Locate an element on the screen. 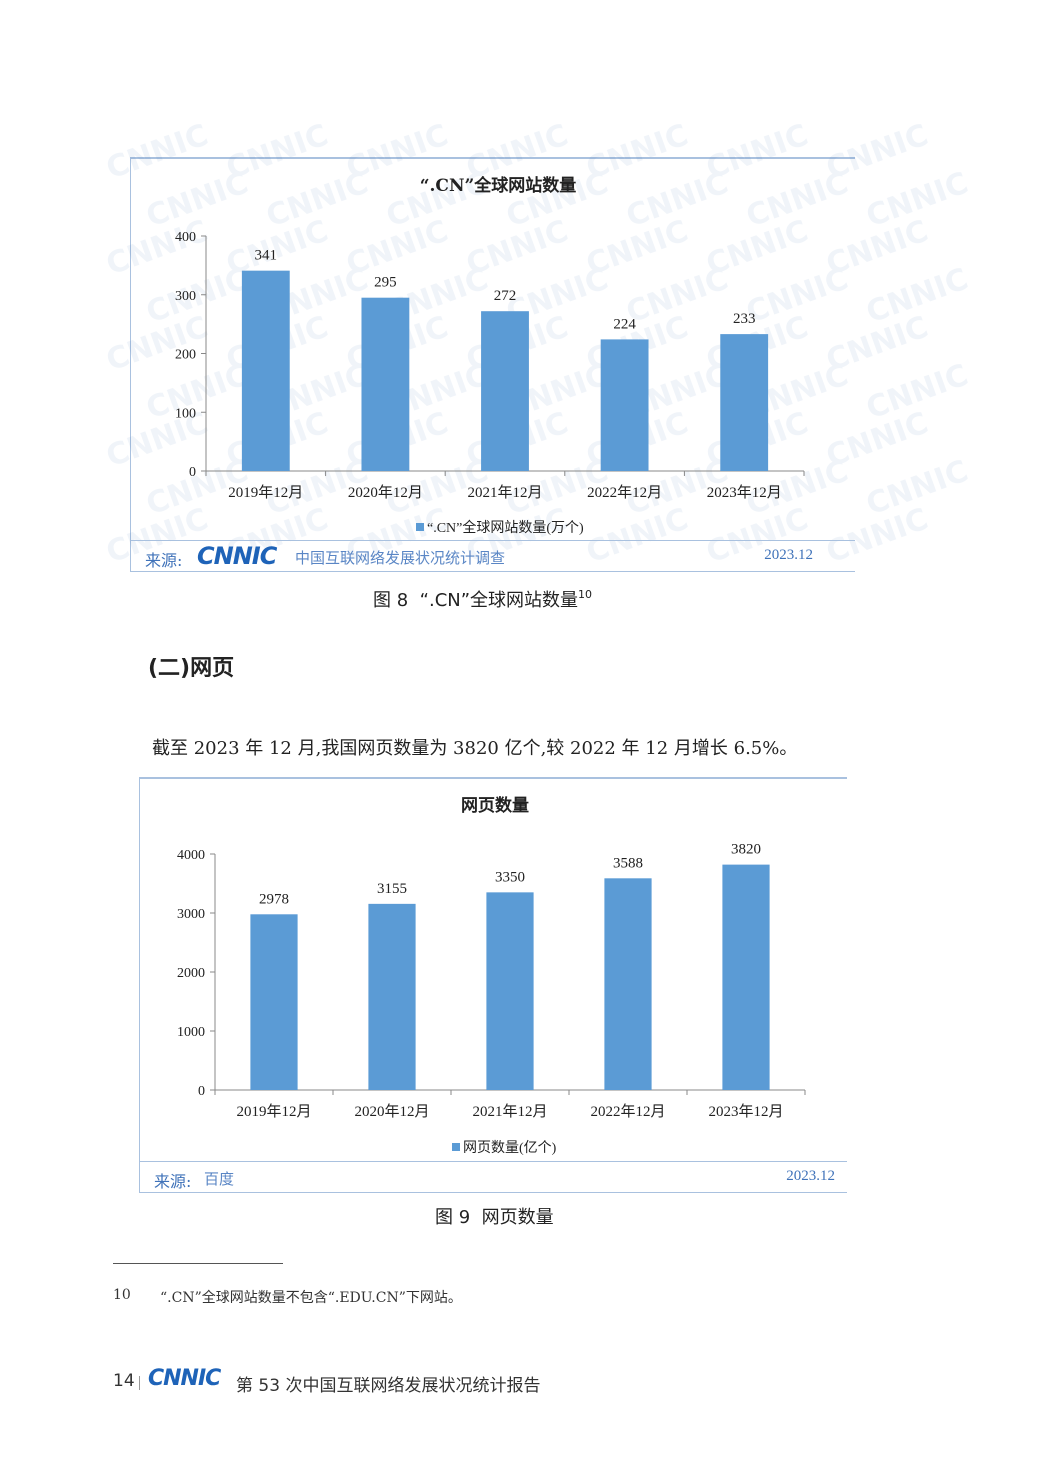 The width and height of the screenshot is (1043, 1474). legend-label: 网页数量(亿个) is located at coordinates (510, 1148).